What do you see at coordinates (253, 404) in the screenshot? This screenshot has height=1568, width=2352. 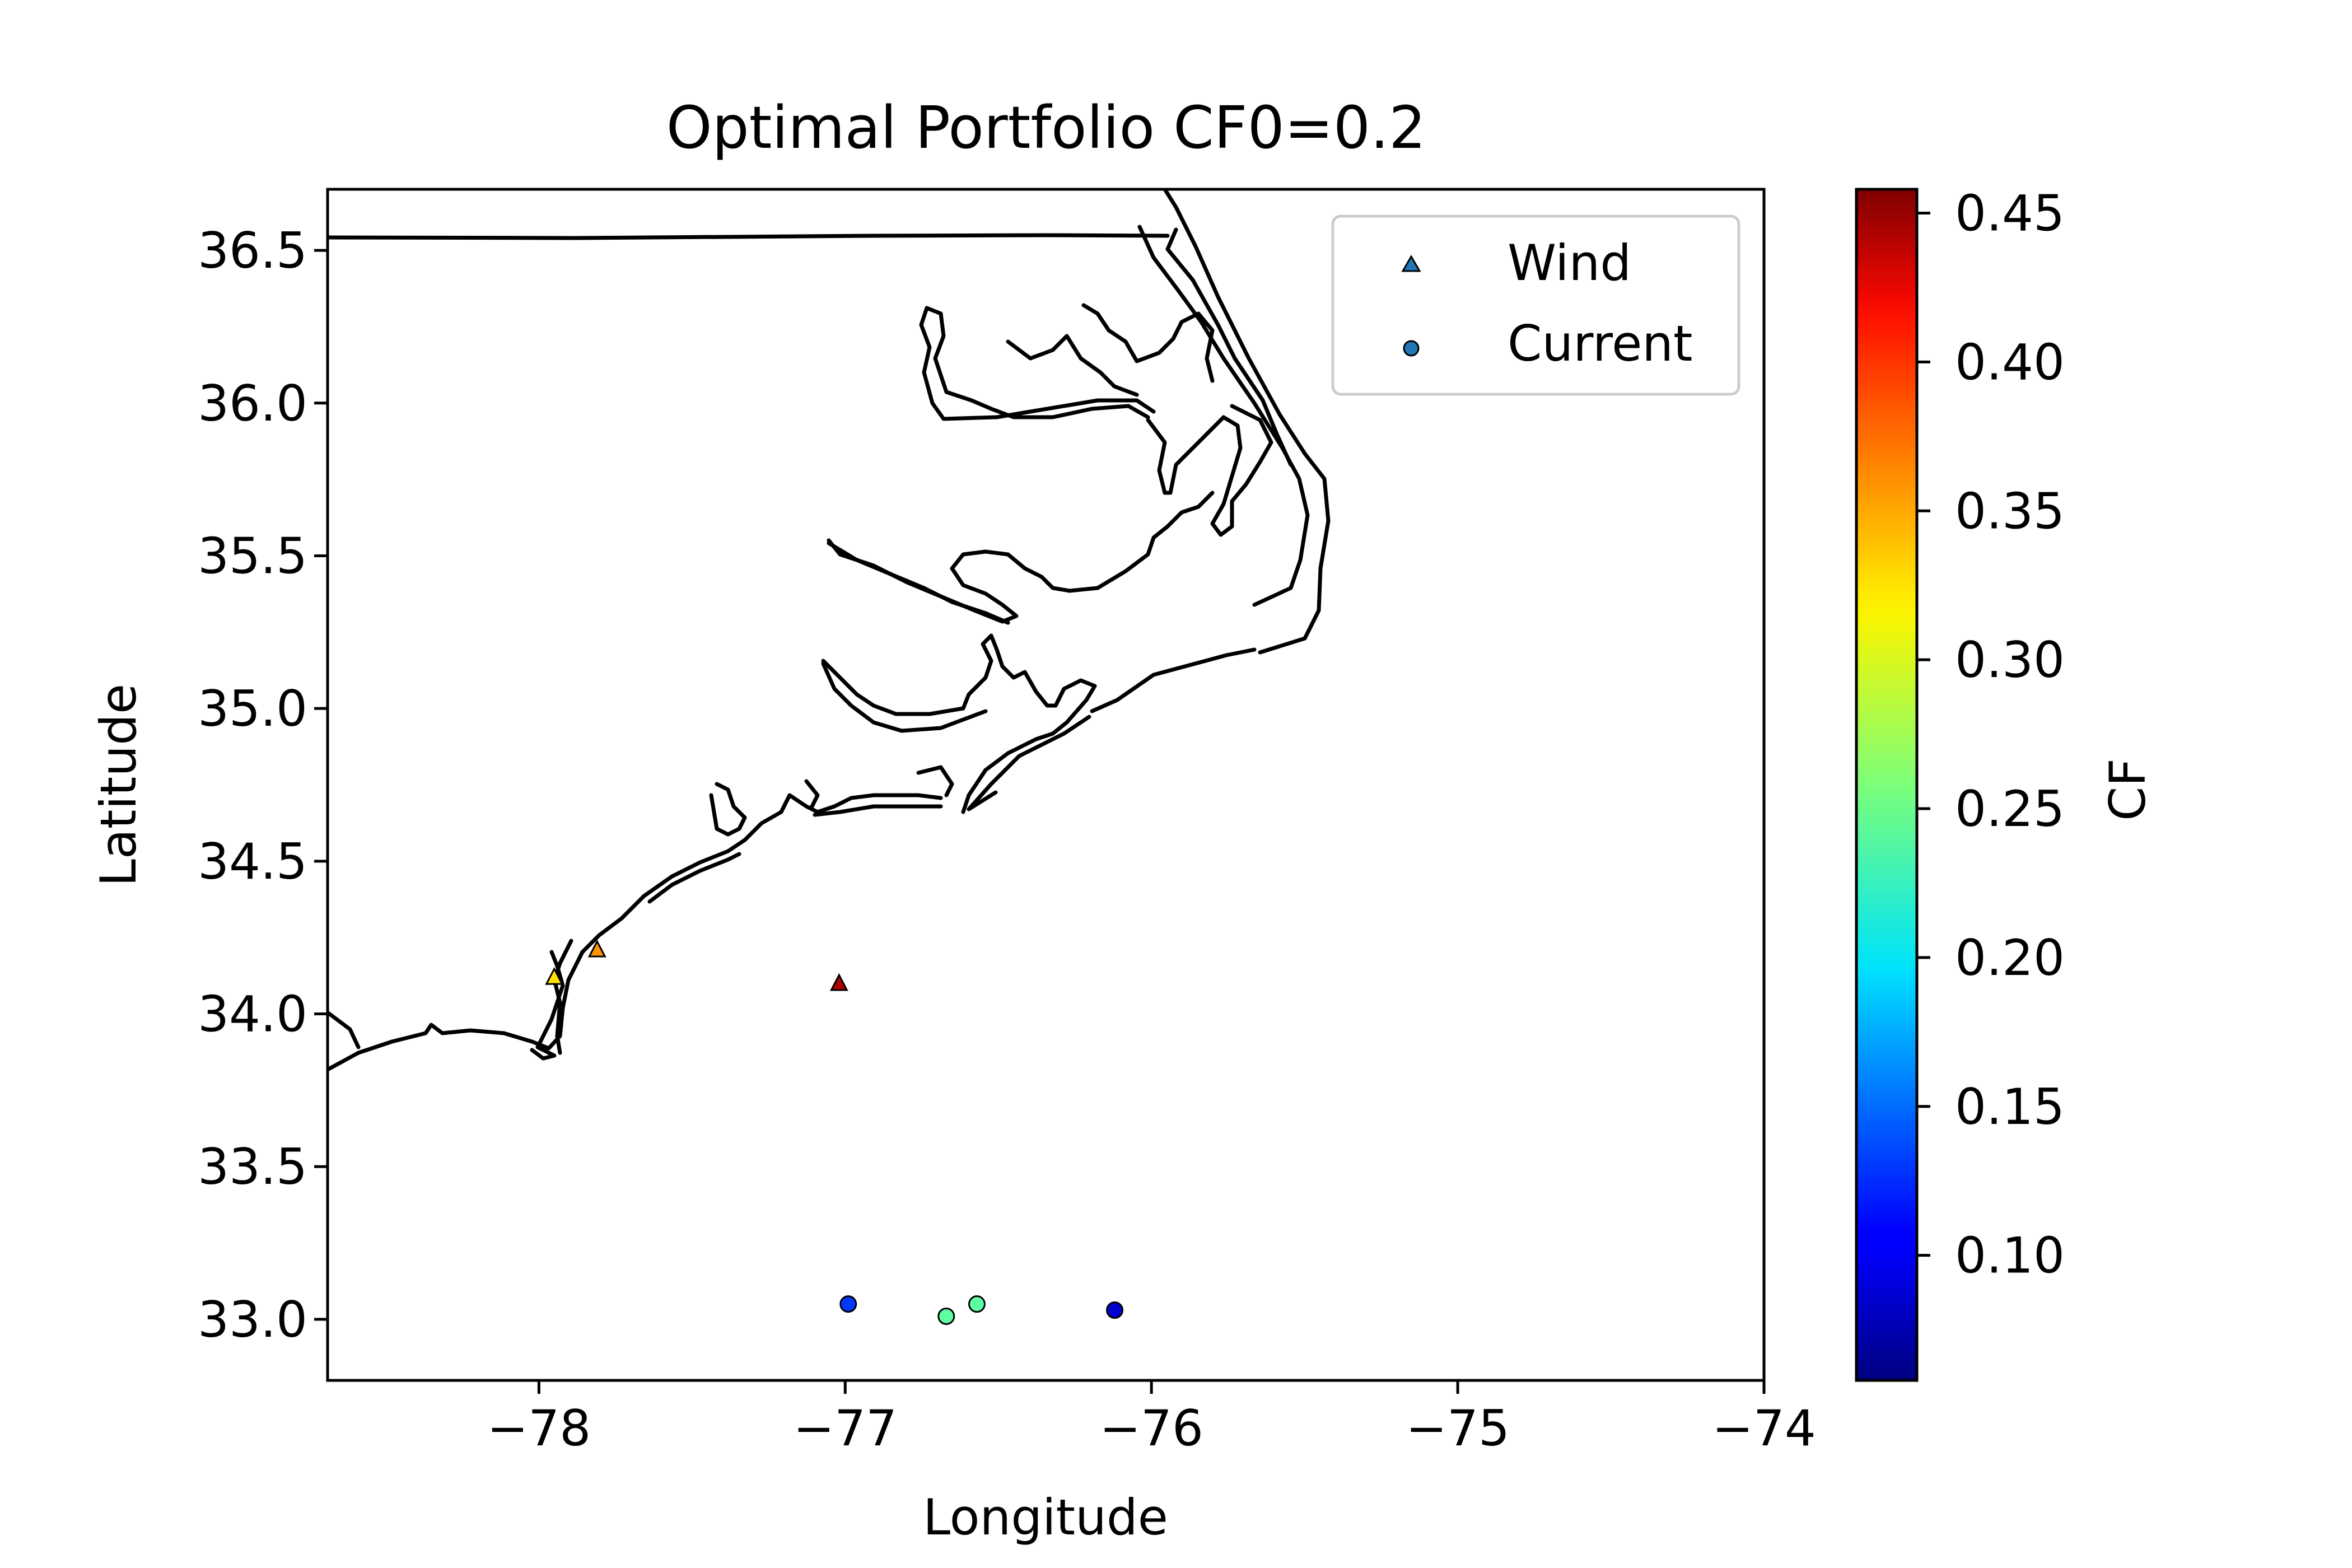 I see `y-tick-label: 36.0` at bounding box center [253, 404].